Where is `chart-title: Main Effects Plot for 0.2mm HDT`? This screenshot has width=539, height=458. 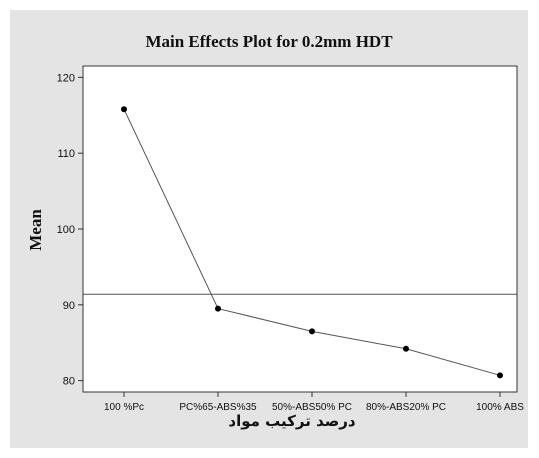
chart-title: Main Effects Plot for 0.2mm HDT is located at coordinates (269, 41).